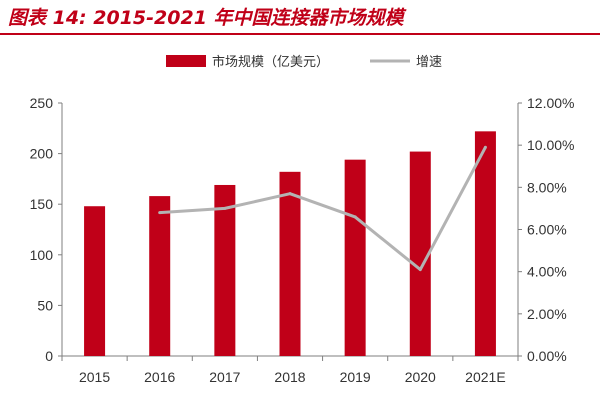 This screenshot has width=600, height=400. I want to click on y-right-tick-label: 4.00%, so click(547, 272).